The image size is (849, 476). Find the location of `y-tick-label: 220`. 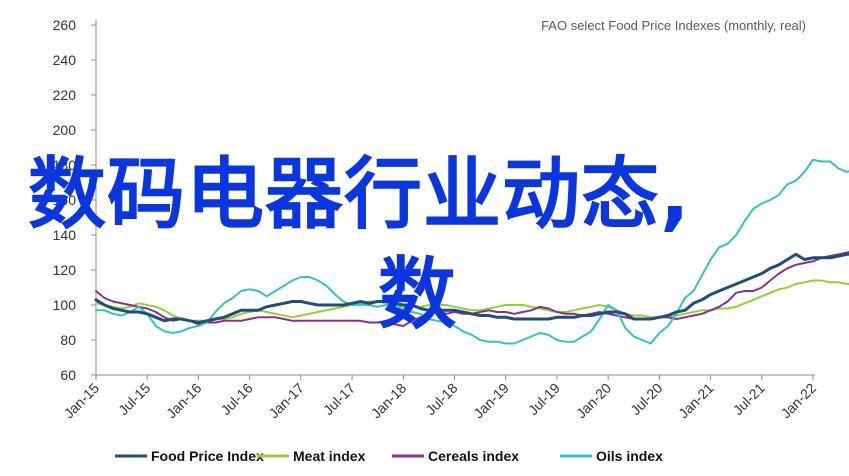

y-tick-label: 220 is located at coordinates (65, 95).